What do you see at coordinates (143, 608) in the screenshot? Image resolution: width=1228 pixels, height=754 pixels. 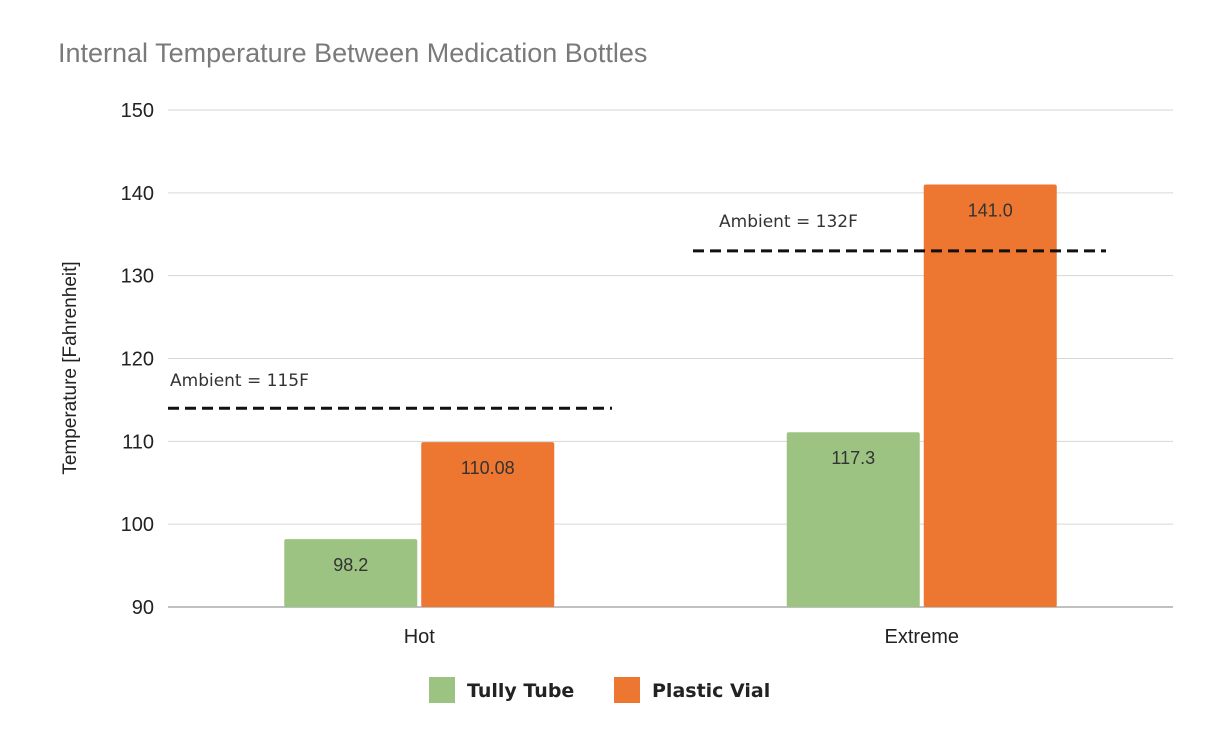 I see `y-tick-label: 90` at bounding box center [143, 608].